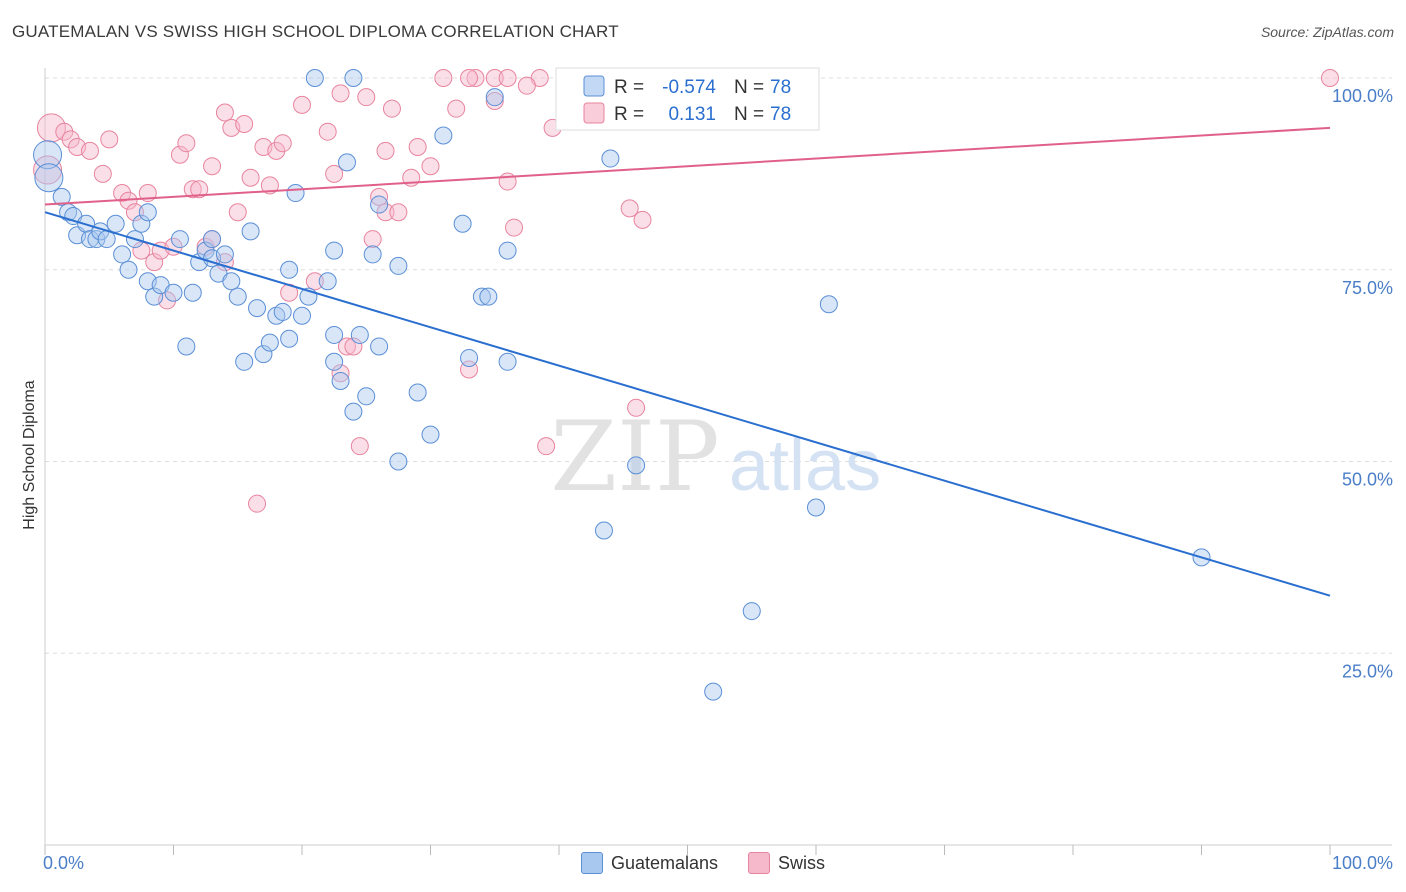 The image size is (1406, 892). Describe the element at coordinates (649, 863) in the screenshot. I see `legend-item-guatemalans: Guatemalans` at that location.